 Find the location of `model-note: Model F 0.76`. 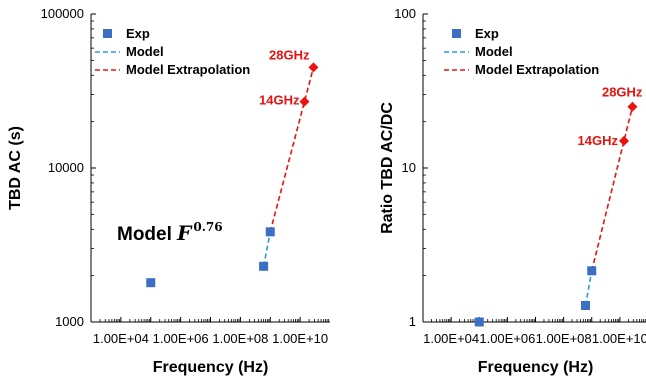

model-note: Model F 0.76 is located at coordinates (170, 232).